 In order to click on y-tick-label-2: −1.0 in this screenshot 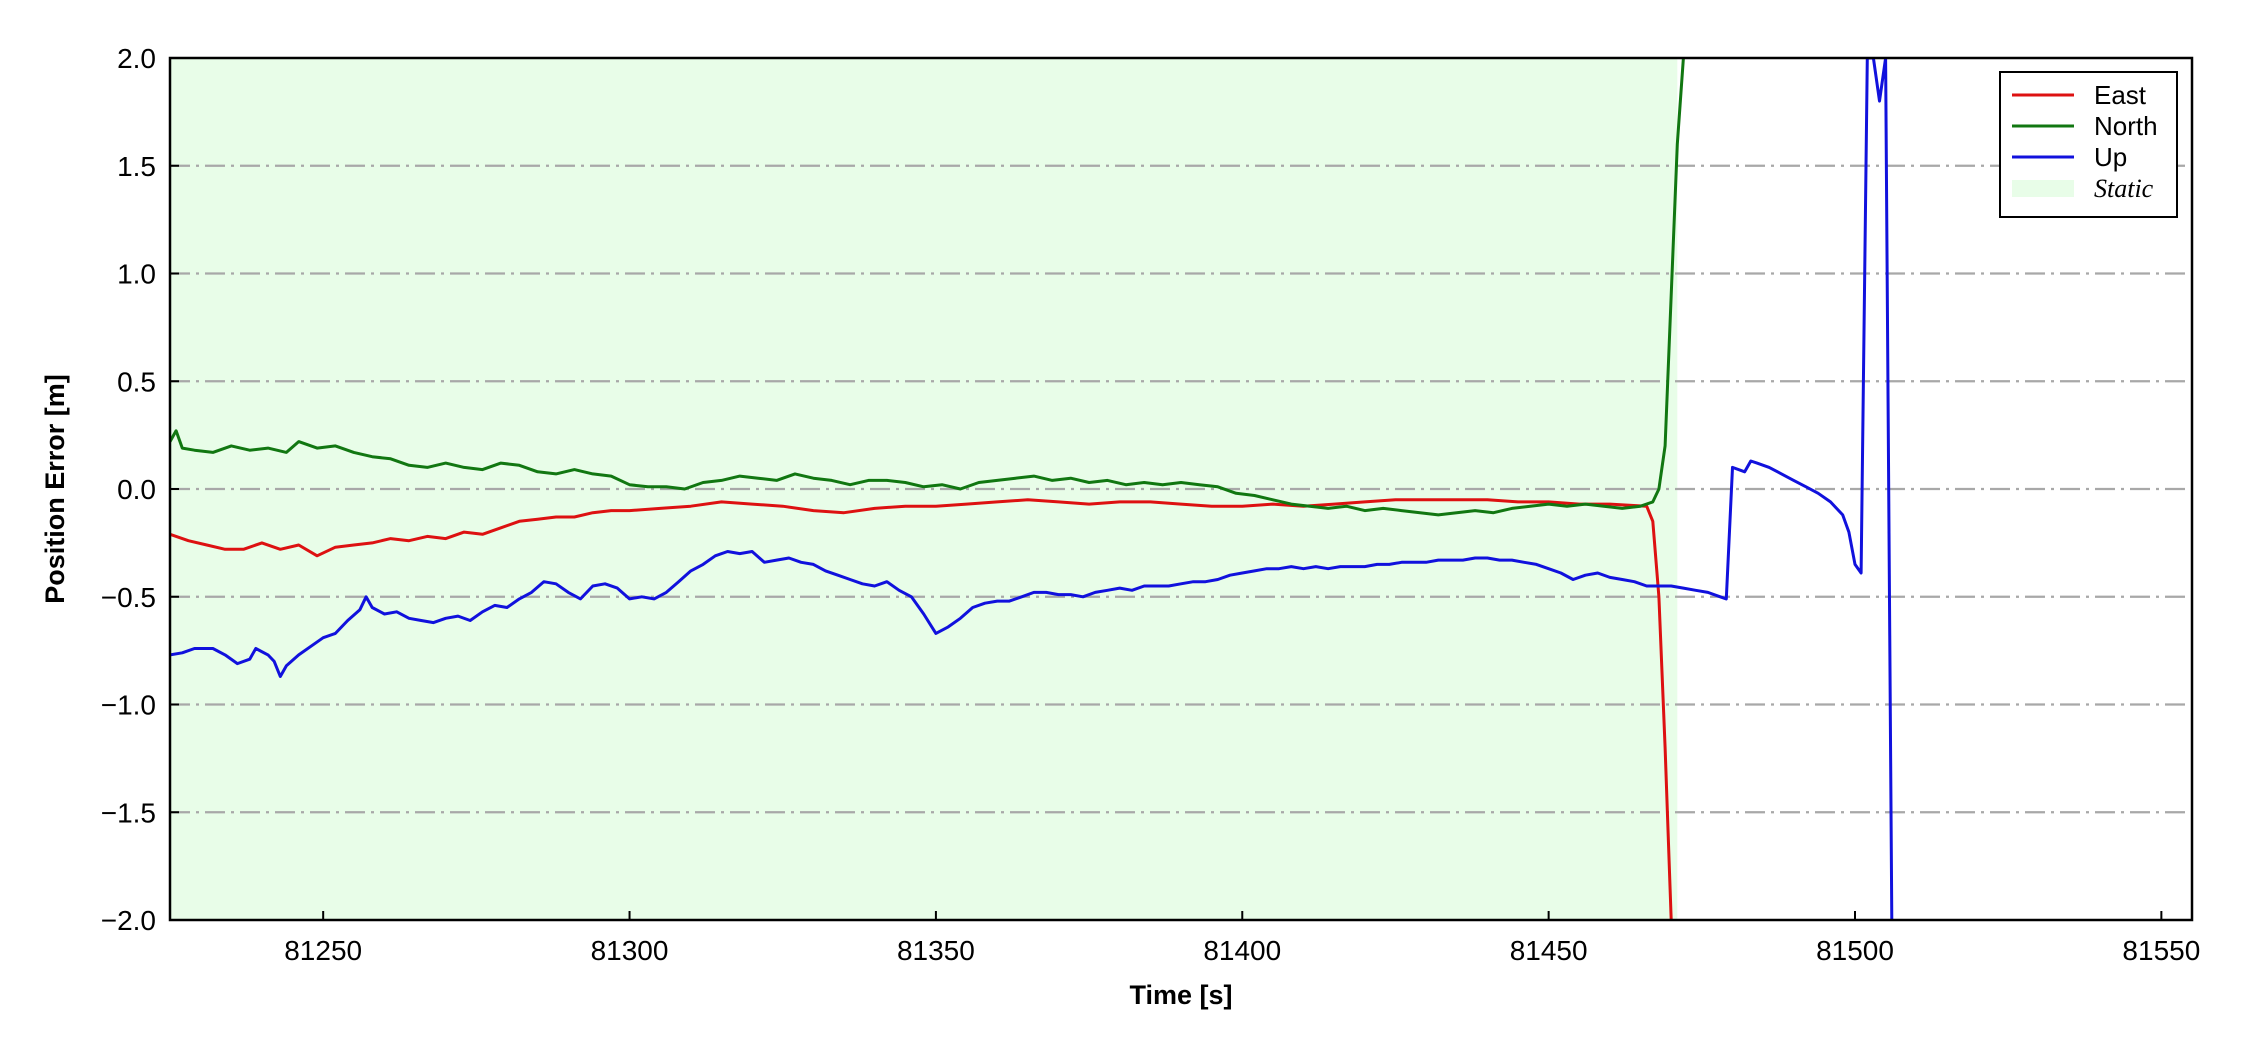, I will do `click(128, 705)`.